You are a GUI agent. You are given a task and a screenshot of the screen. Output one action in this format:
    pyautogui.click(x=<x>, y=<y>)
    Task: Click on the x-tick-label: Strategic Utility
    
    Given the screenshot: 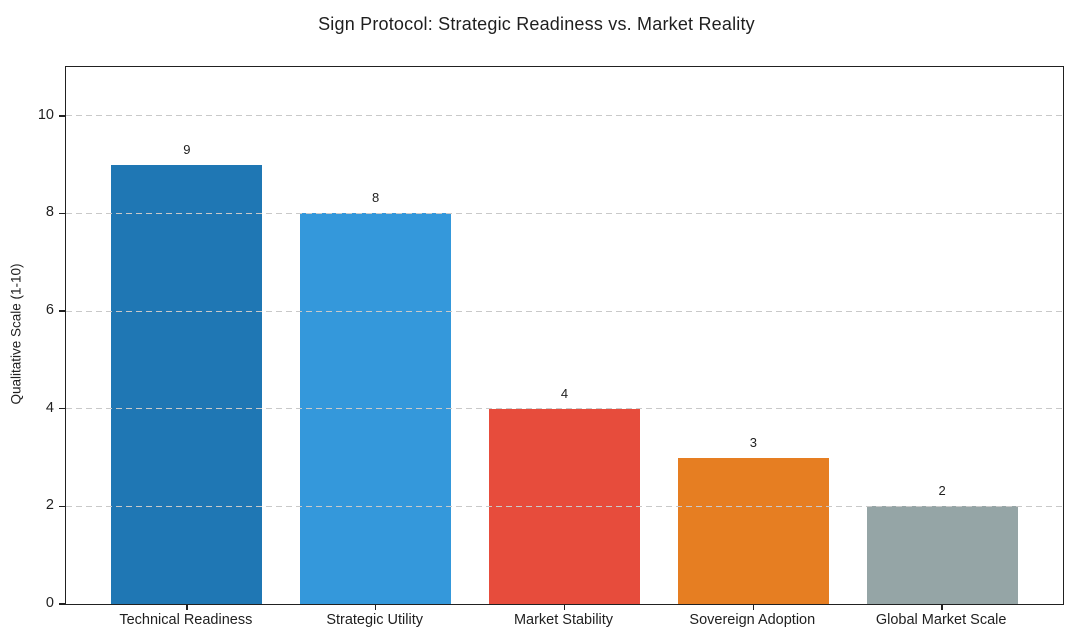 What is the action you would take?
    pyautogui.click(x=375, y=620)
    